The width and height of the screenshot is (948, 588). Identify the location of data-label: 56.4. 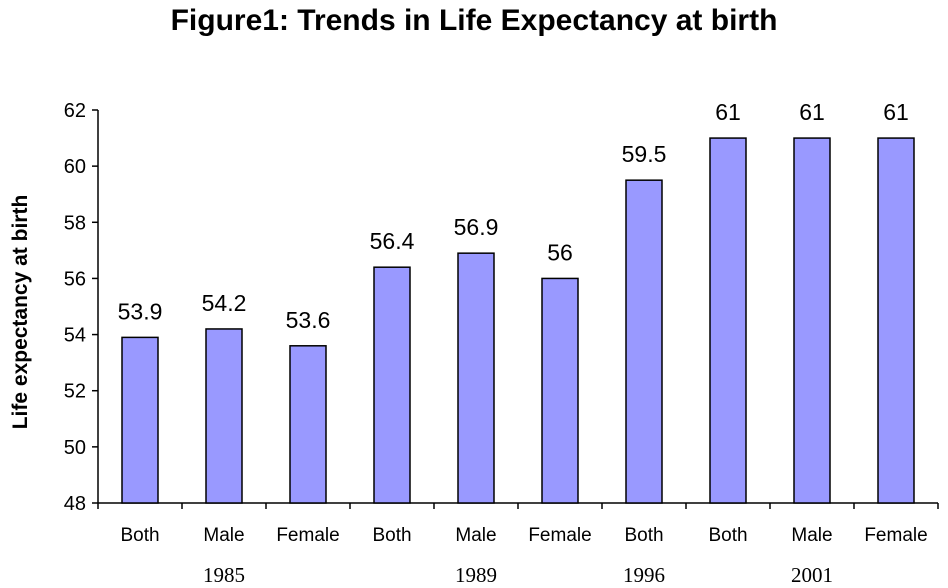
(392, 241).